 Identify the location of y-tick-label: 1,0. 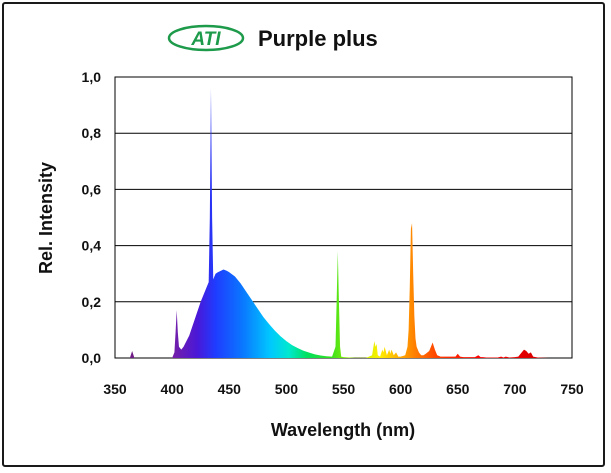
(92, 77).